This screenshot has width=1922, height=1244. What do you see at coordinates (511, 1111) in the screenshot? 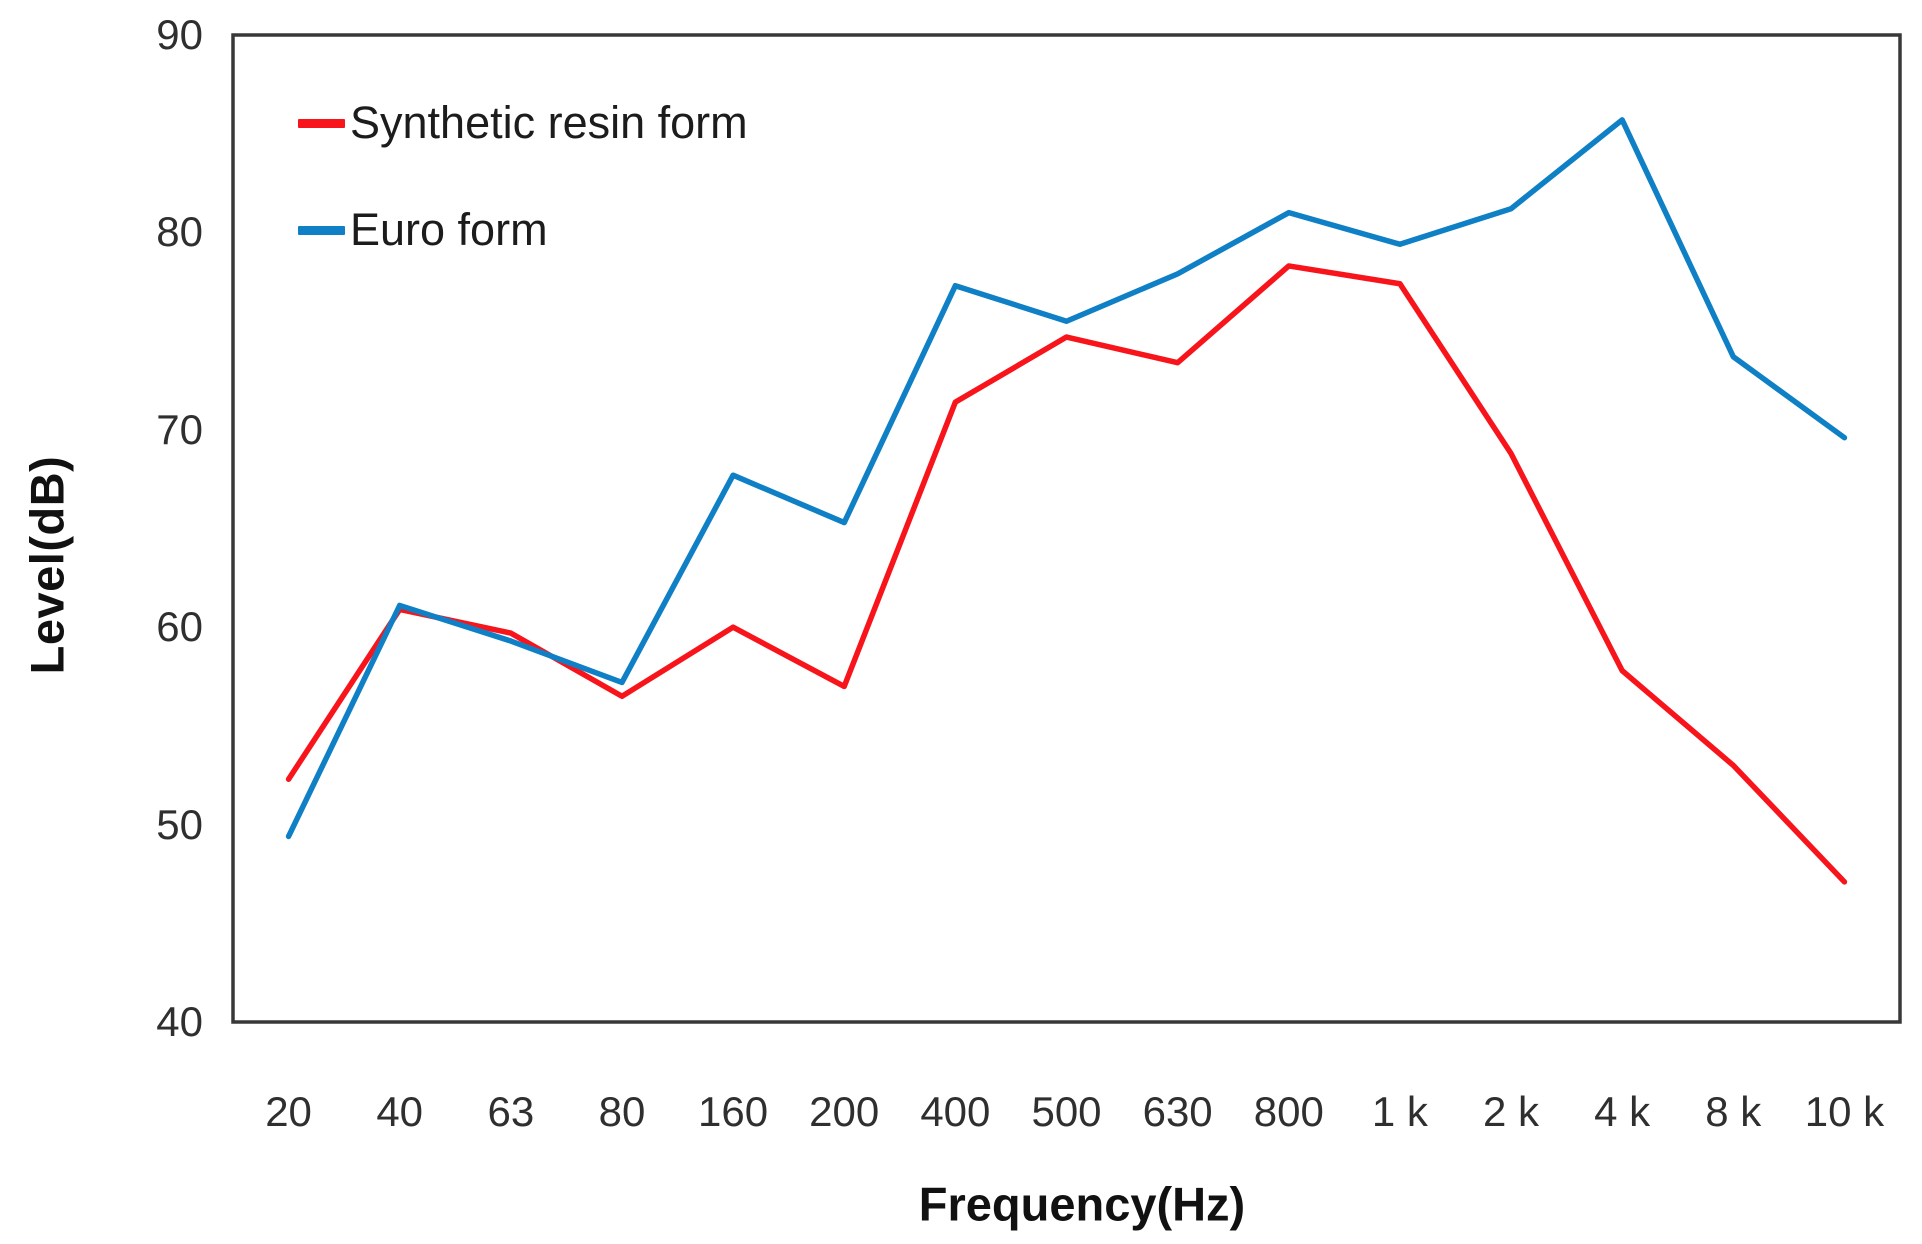
I see `x-tick-label-63: 63` at bounding box center [511, 1111].